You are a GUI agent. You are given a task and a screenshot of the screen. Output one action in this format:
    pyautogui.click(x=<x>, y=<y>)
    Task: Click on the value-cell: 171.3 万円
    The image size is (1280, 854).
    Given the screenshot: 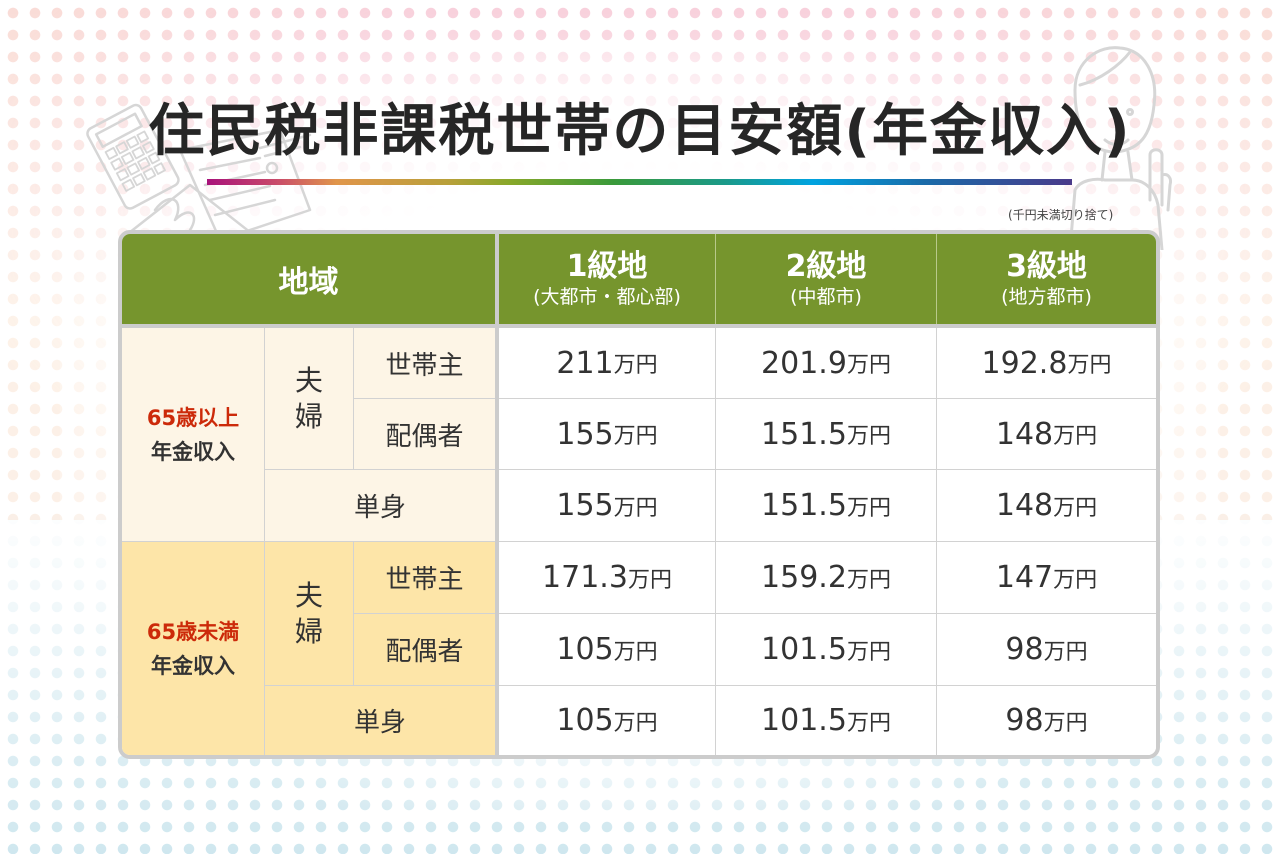 What is the action you would take?
    pyautogui.click(x=607, y=577)
    